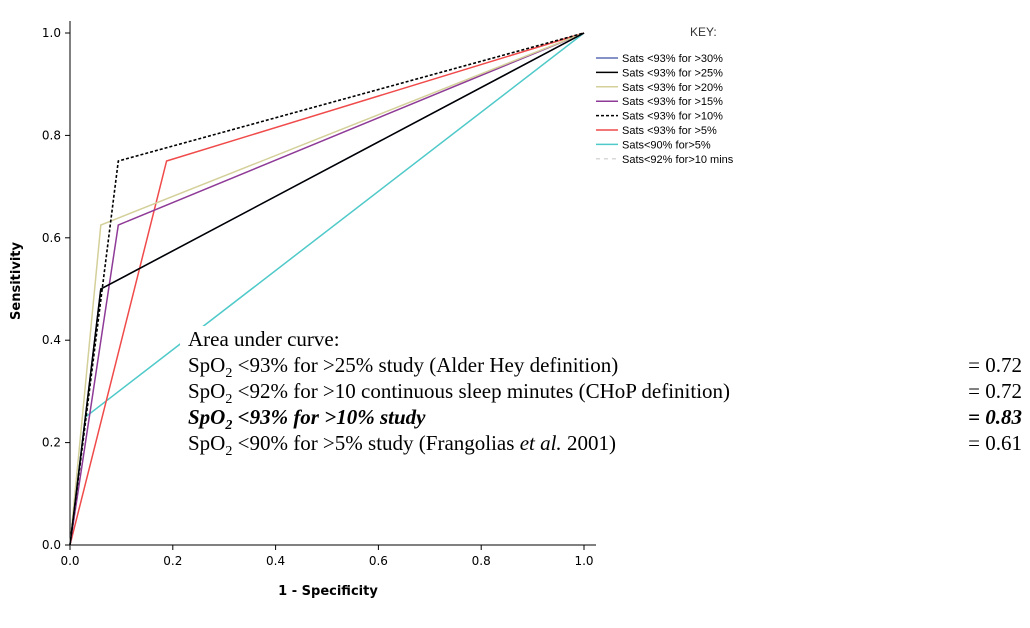 Image resolution: width=1030 pixels, height=628 pixels. I want to click on x-tick-label: 0.8, so click(481, 561).